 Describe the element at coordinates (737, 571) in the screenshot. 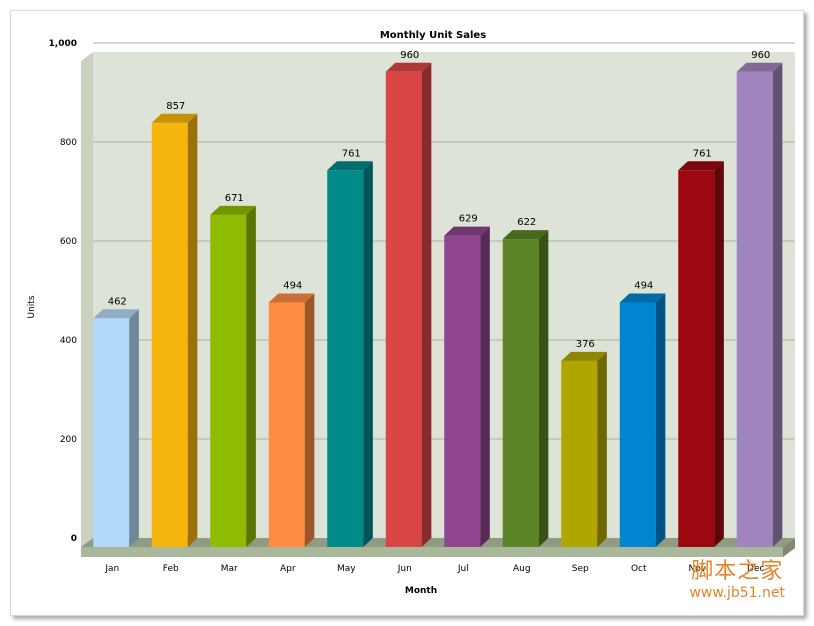

I see `watermark-title: 脚本之家` at that location.